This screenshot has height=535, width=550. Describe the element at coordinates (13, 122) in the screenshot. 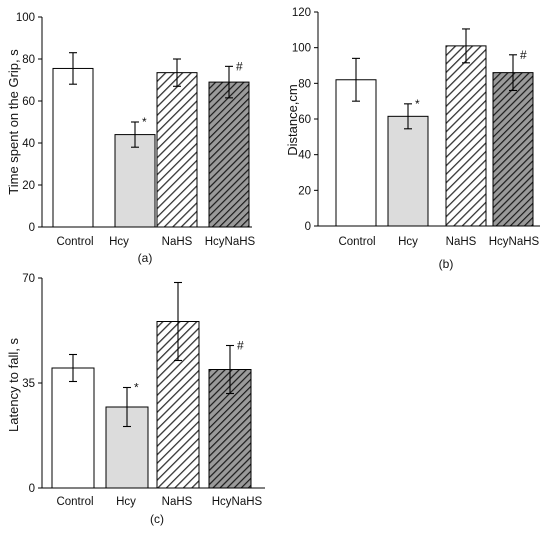

I see `y-axis-label: Time spent on the Grip, s` at that location.